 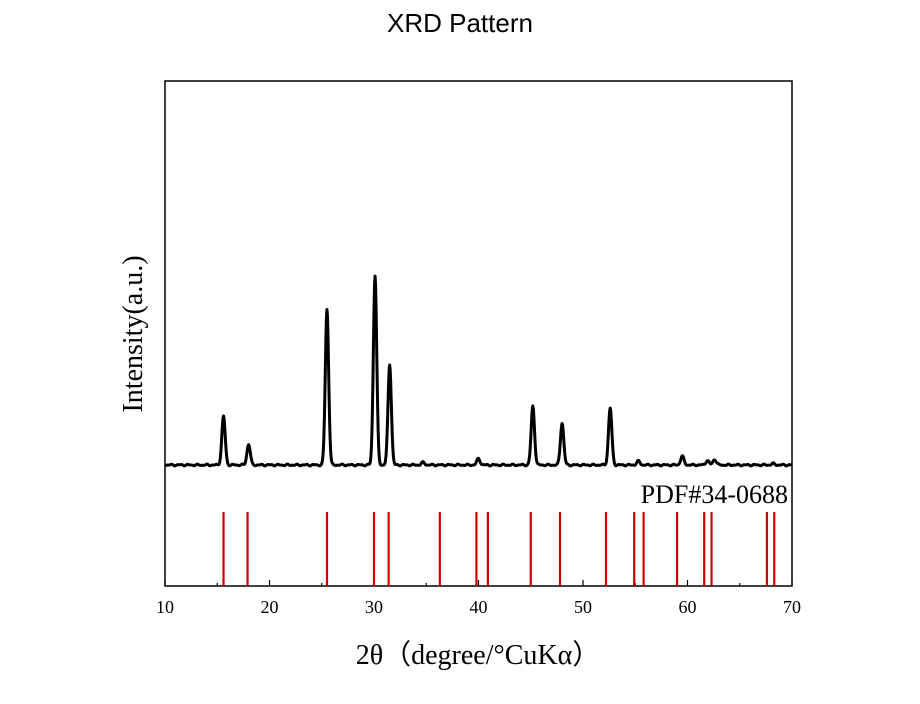 I want to click on reference-label: PDF#34-0688, so click(x=714, y=494).